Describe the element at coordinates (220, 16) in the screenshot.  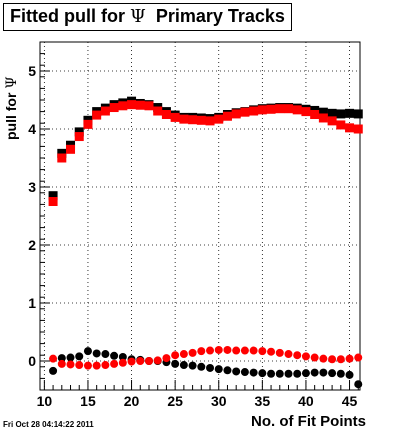
I see `title-suffix: Primary Tracks` at that location.